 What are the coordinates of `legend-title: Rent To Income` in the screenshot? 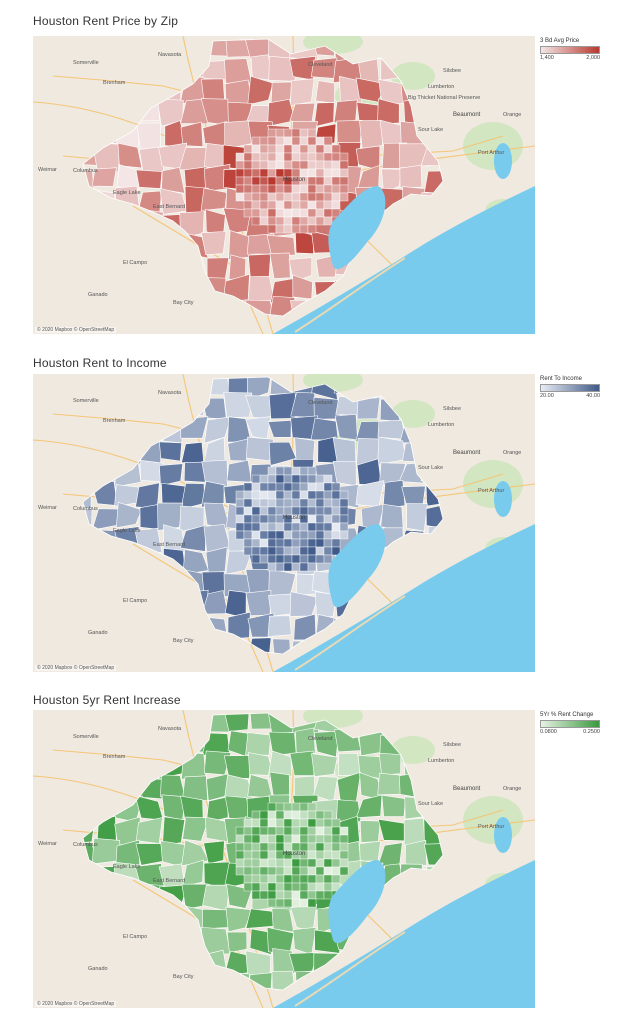 It's located at (561, 379).